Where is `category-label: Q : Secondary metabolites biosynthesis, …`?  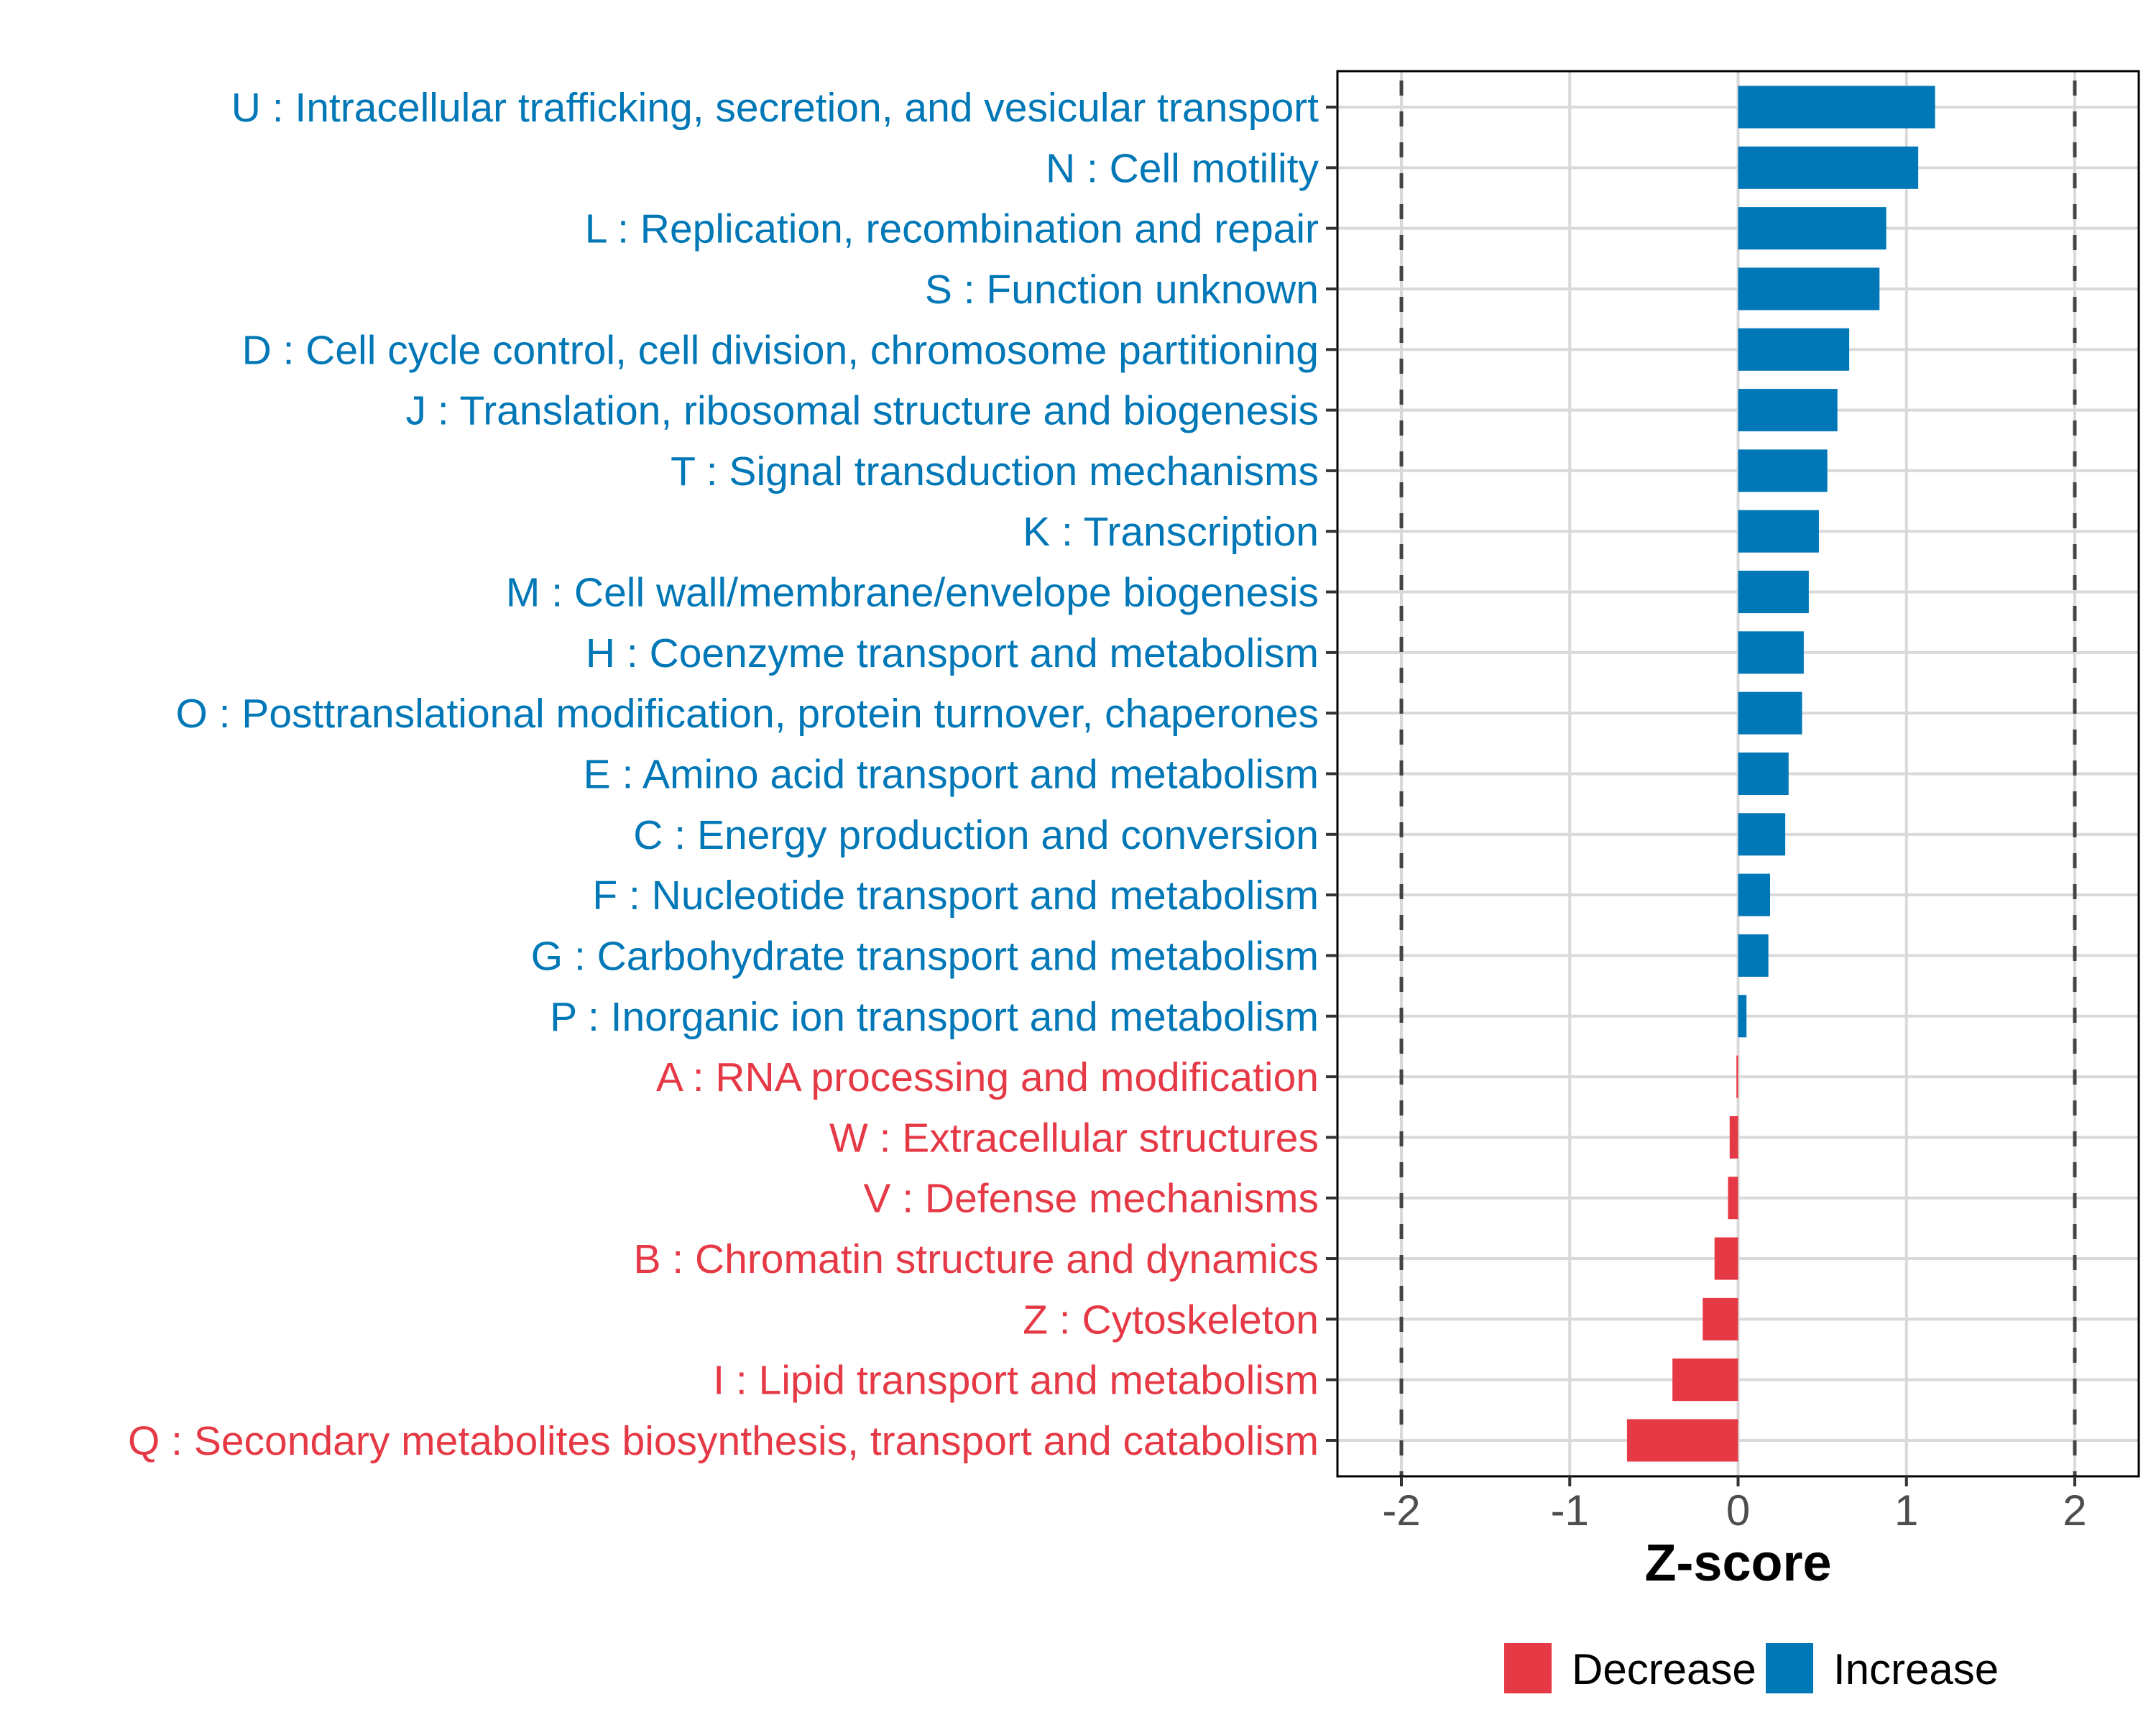
category-label: Q : Secondary metabolites biosynthesis, … is located at coordinates (723, 1441).